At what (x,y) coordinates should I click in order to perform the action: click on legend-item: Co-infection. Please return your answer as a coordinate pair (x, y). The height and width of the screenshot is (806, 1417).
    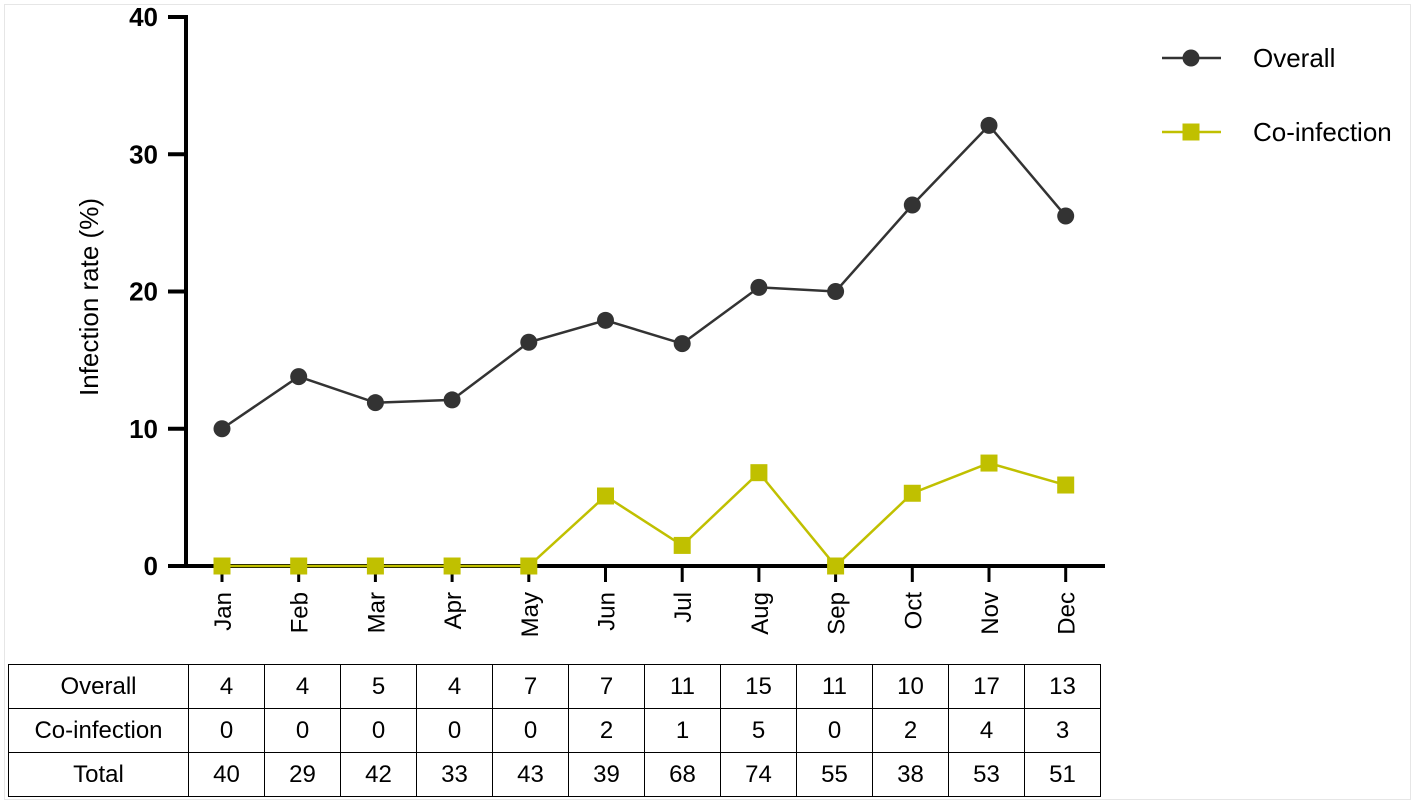
    Looking at the image, I should click on (1277, 132).